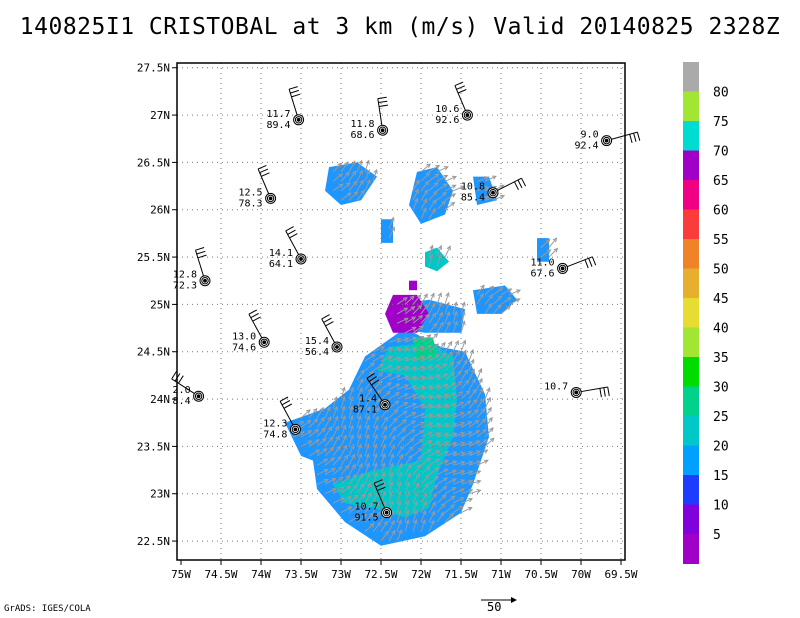  What do you see at coordinates (258, 186) in the screenshot?
I see `station-4: 12.578.3` at bounding box center [258, 186].